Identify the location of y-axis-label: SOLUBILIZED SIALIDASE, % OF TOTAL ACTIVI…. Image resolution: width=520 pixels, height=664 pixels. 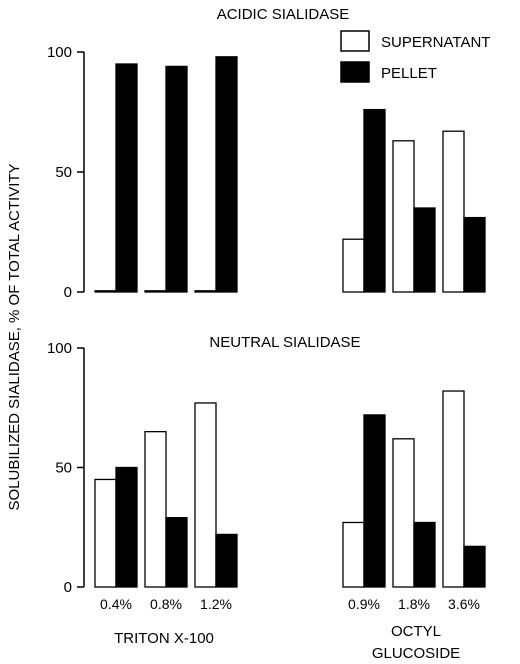
(14, 336).